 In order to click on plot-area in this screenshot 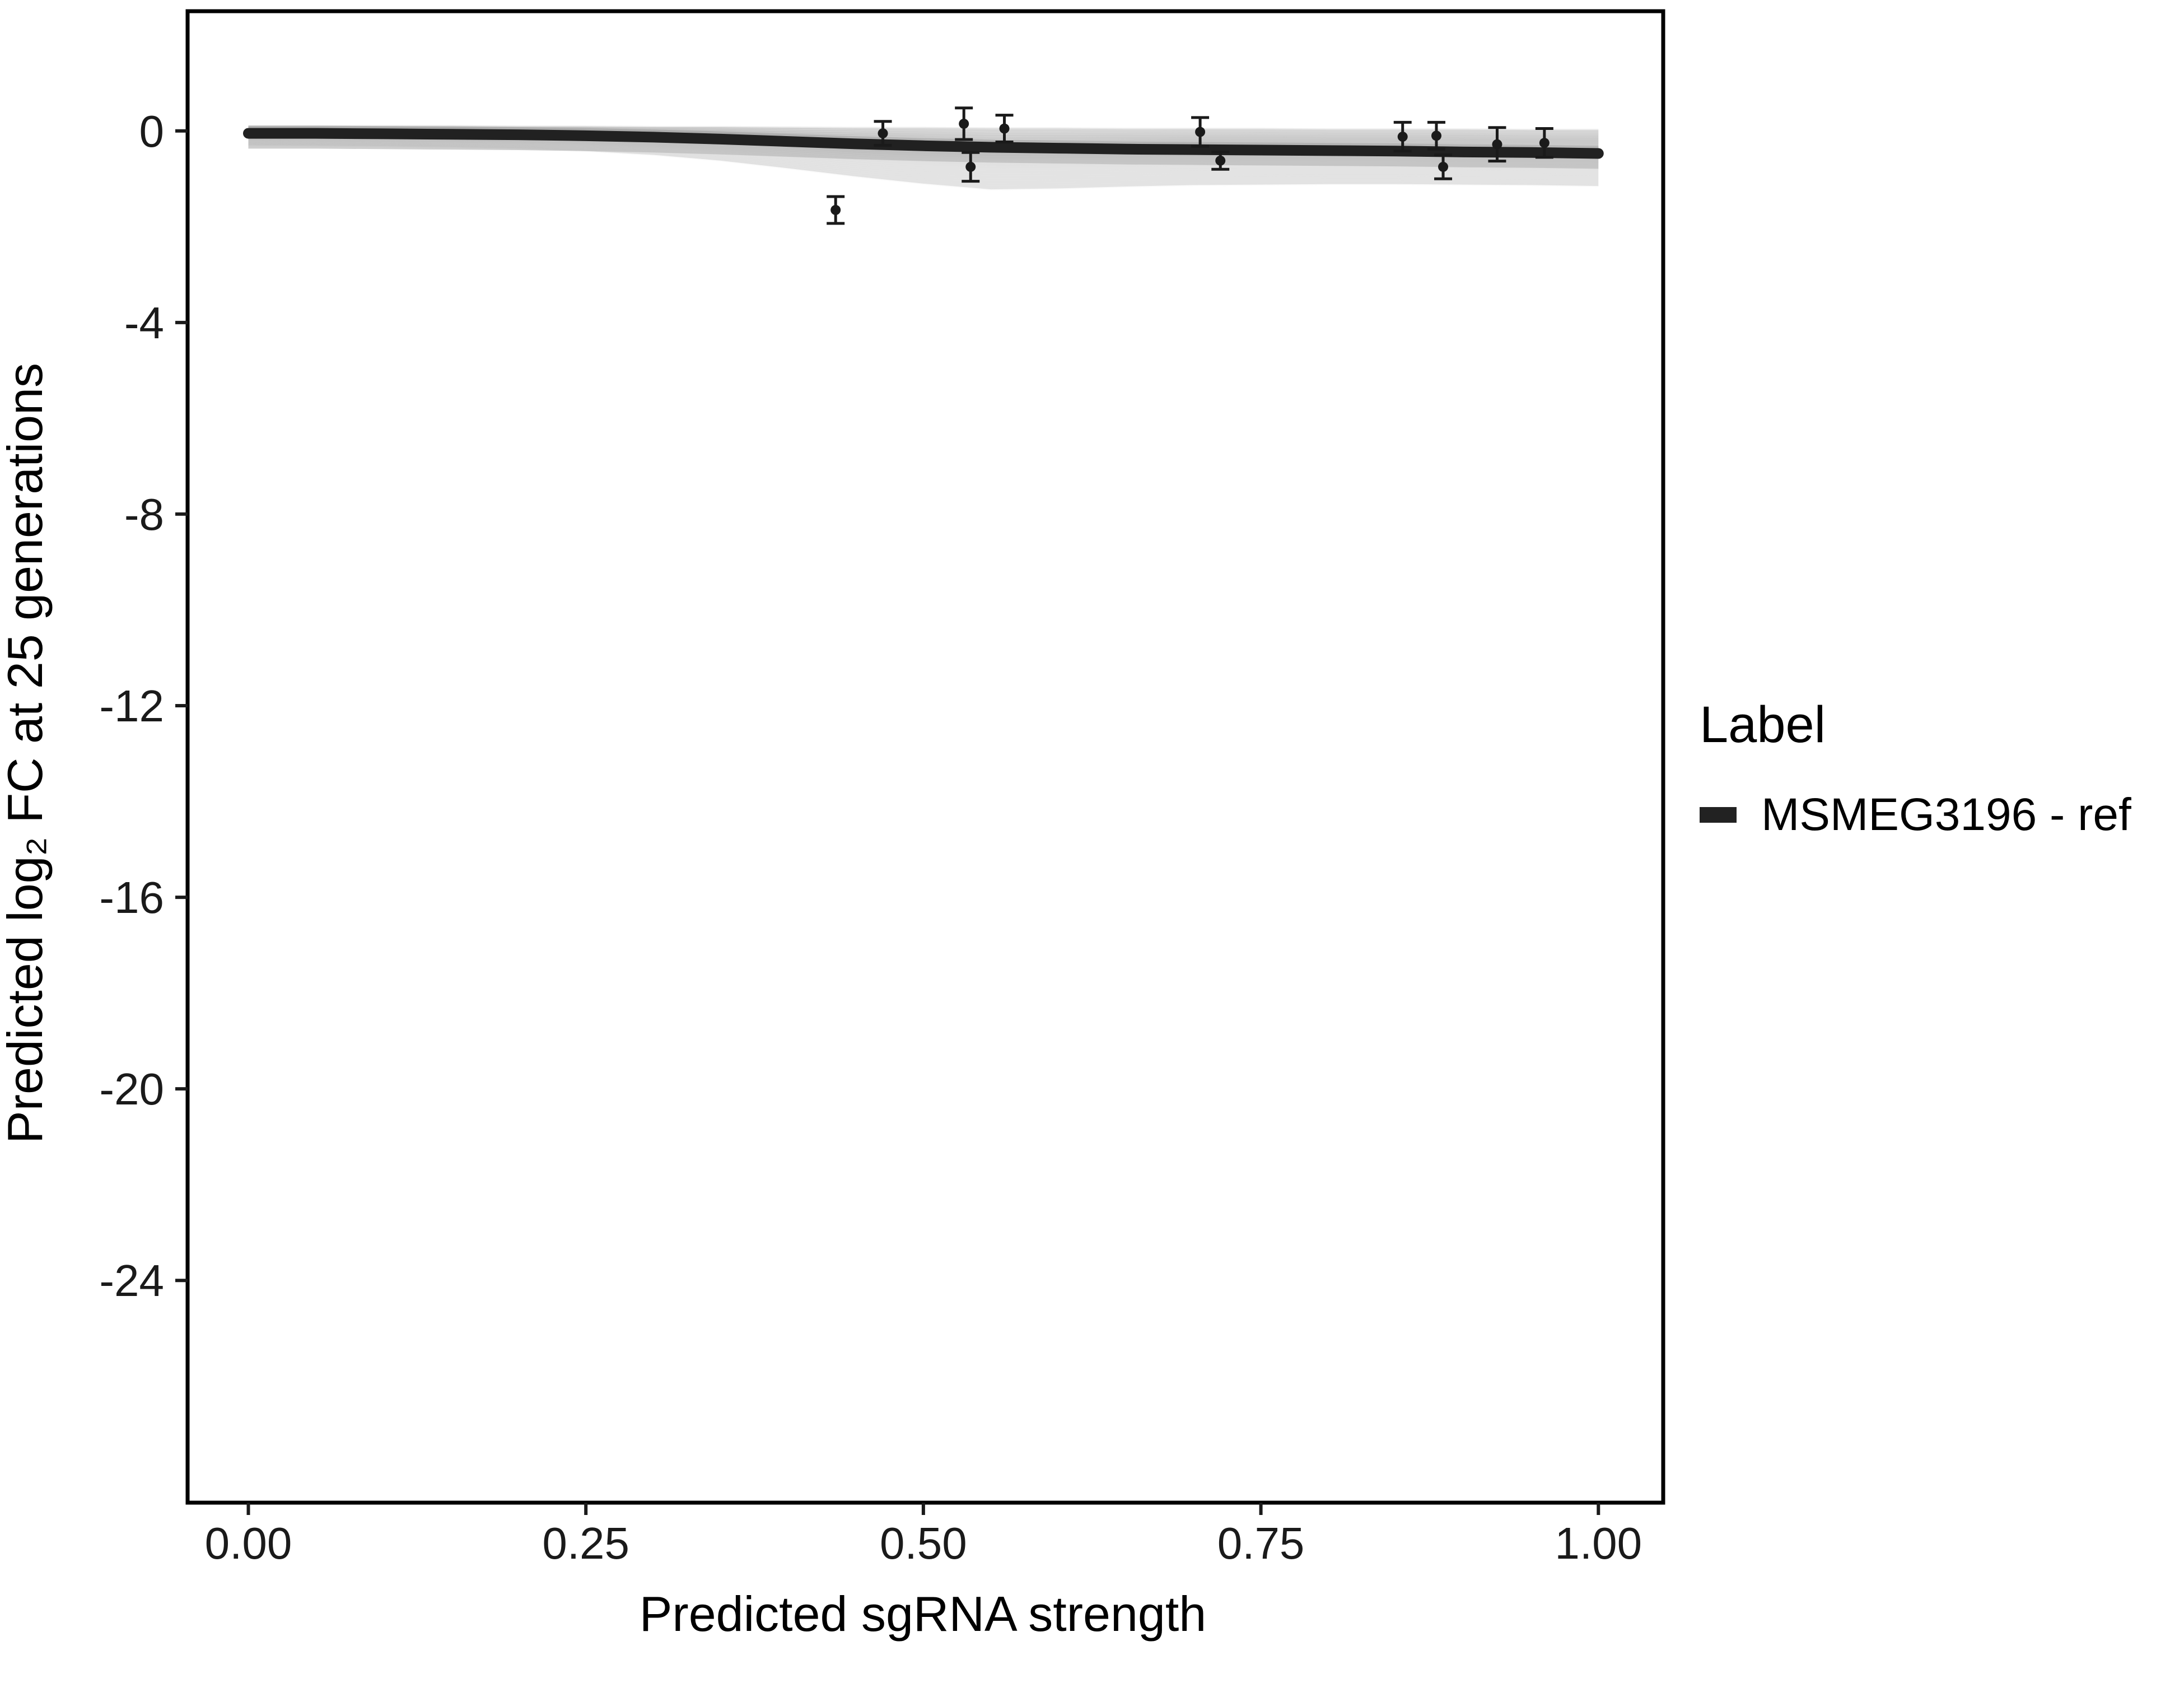, I will do `click(923, 166)`.